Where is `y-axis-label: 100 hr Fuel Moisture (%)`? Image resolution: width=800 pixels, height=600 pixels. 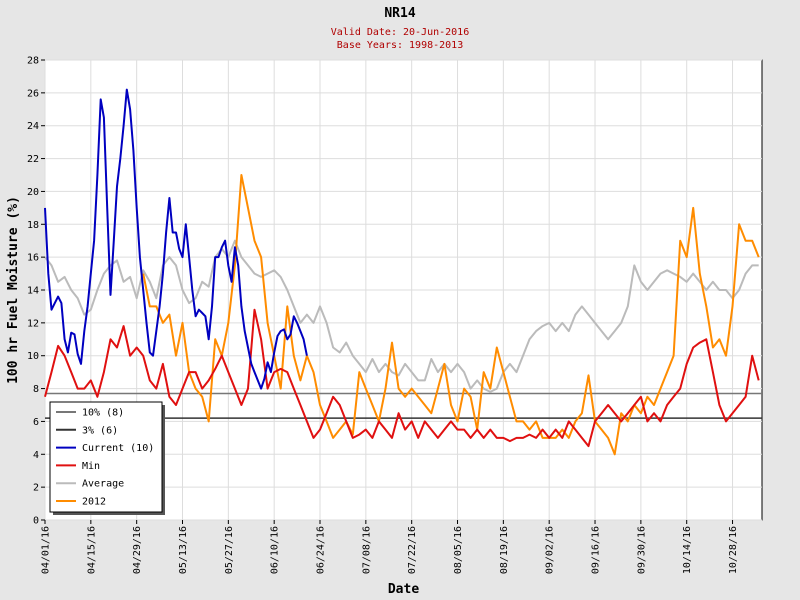
y-axis-label: 100 hr Fuel Moisture (%) is located at coordinates (13, 290).